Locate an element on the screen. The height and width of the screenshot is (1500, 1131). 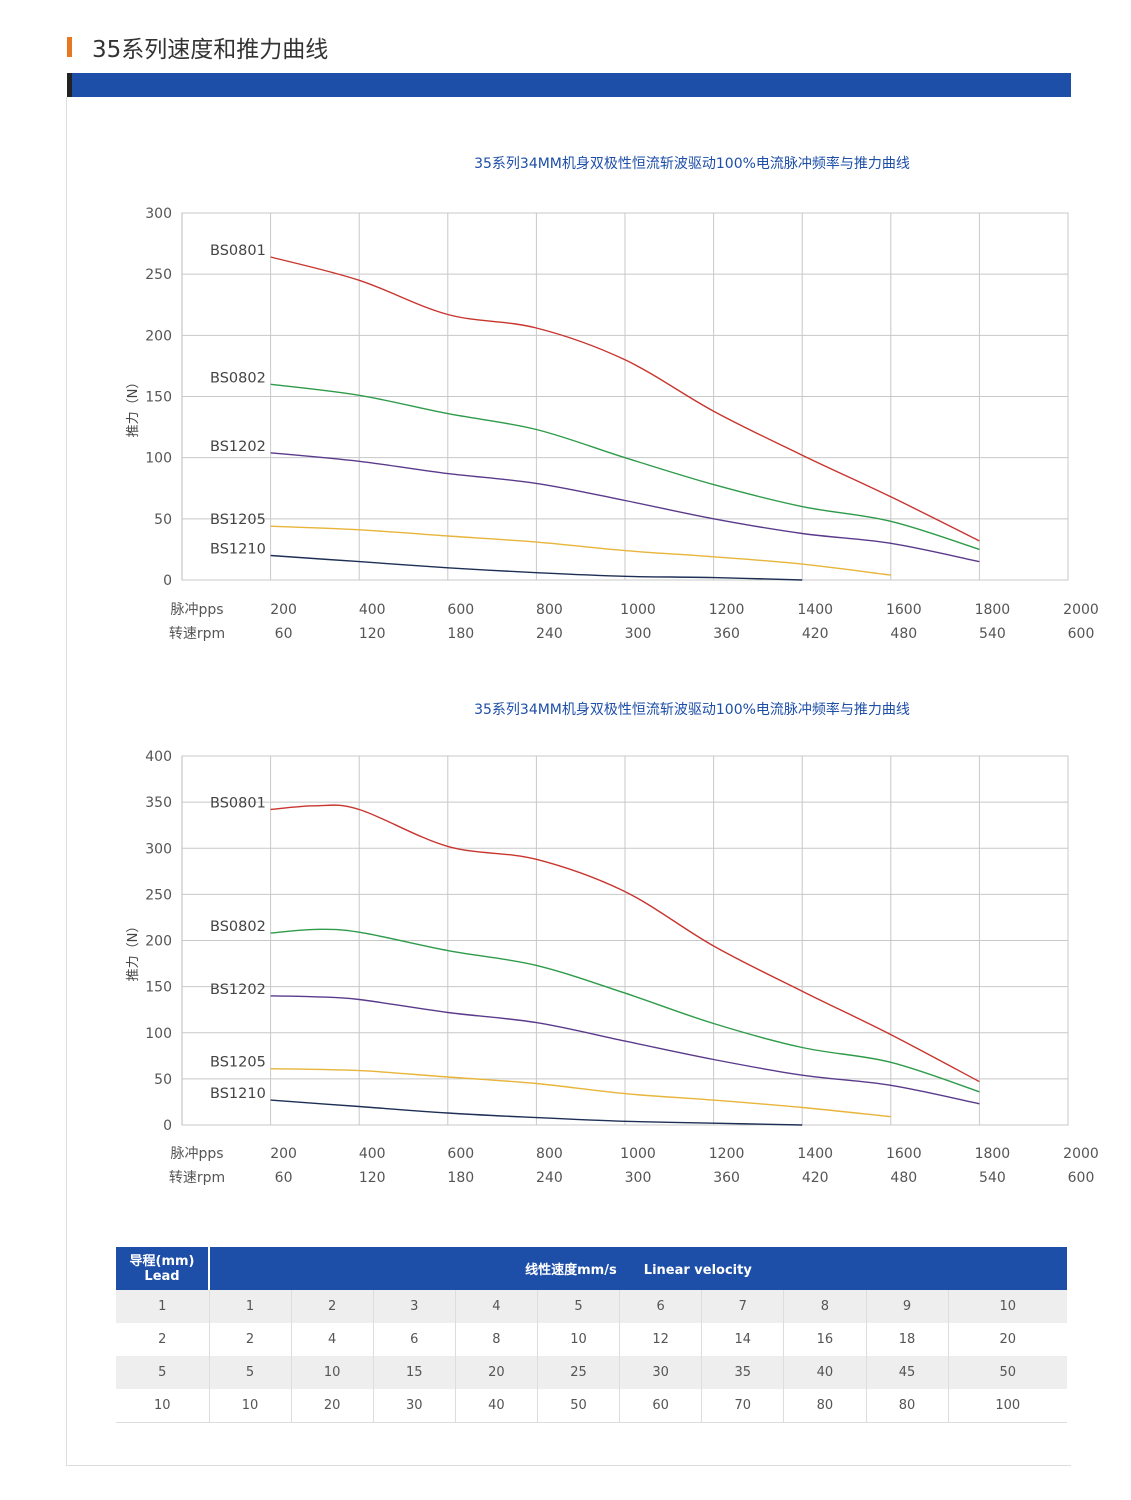
x-axis-label-rpm: 转速rpm is located at coordinates (197, 634).